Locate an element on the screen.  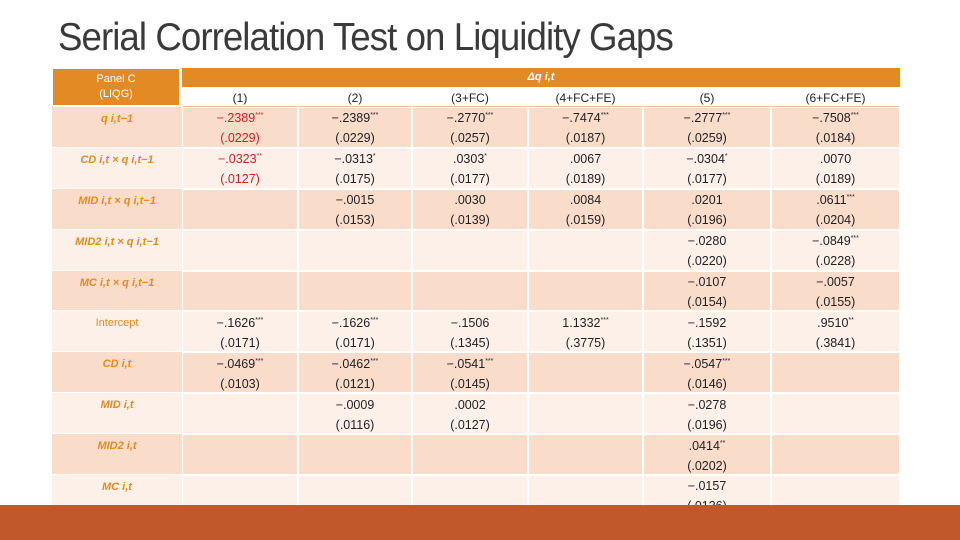
coefficient: .0002 is located at coordinates (470, 404).